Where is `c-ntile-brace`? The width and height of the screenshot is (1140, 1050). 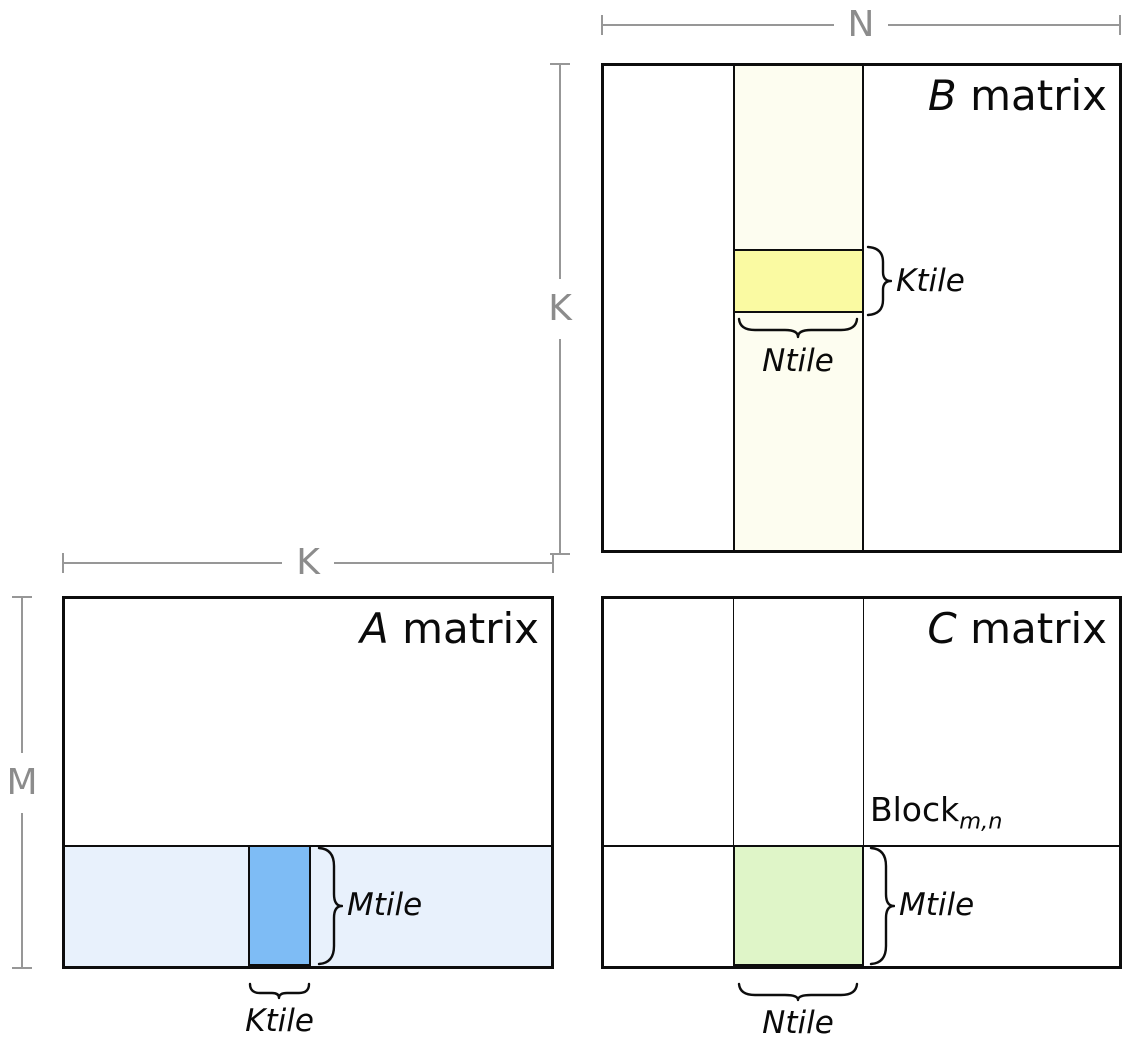
c-ntile-brace is located at coordinates (798, 992).